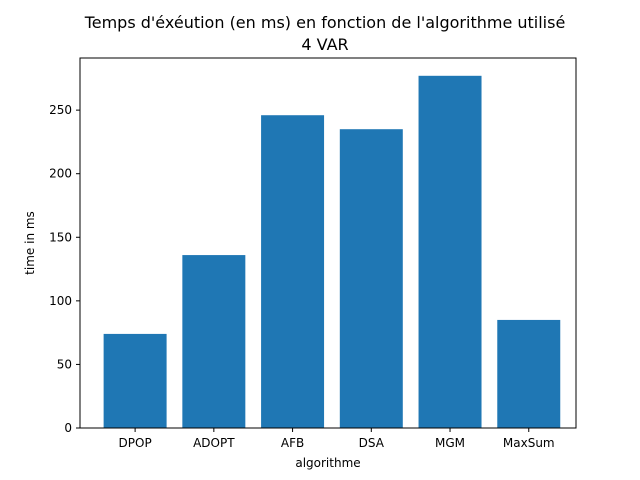 This screenshot has width=640, height=480. Describe the element at coordinates (135, 443) in the screenshot. I see `x-tick-label: DPOP` at that location.